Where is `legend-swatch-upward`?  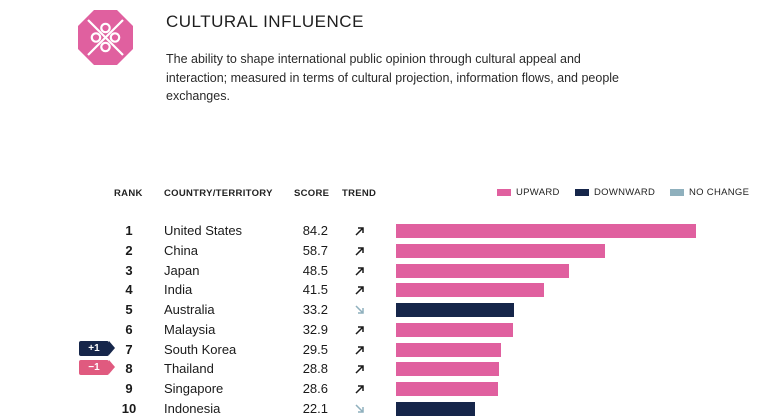
legend-swatch-upward is located at coordinates (504, 192).